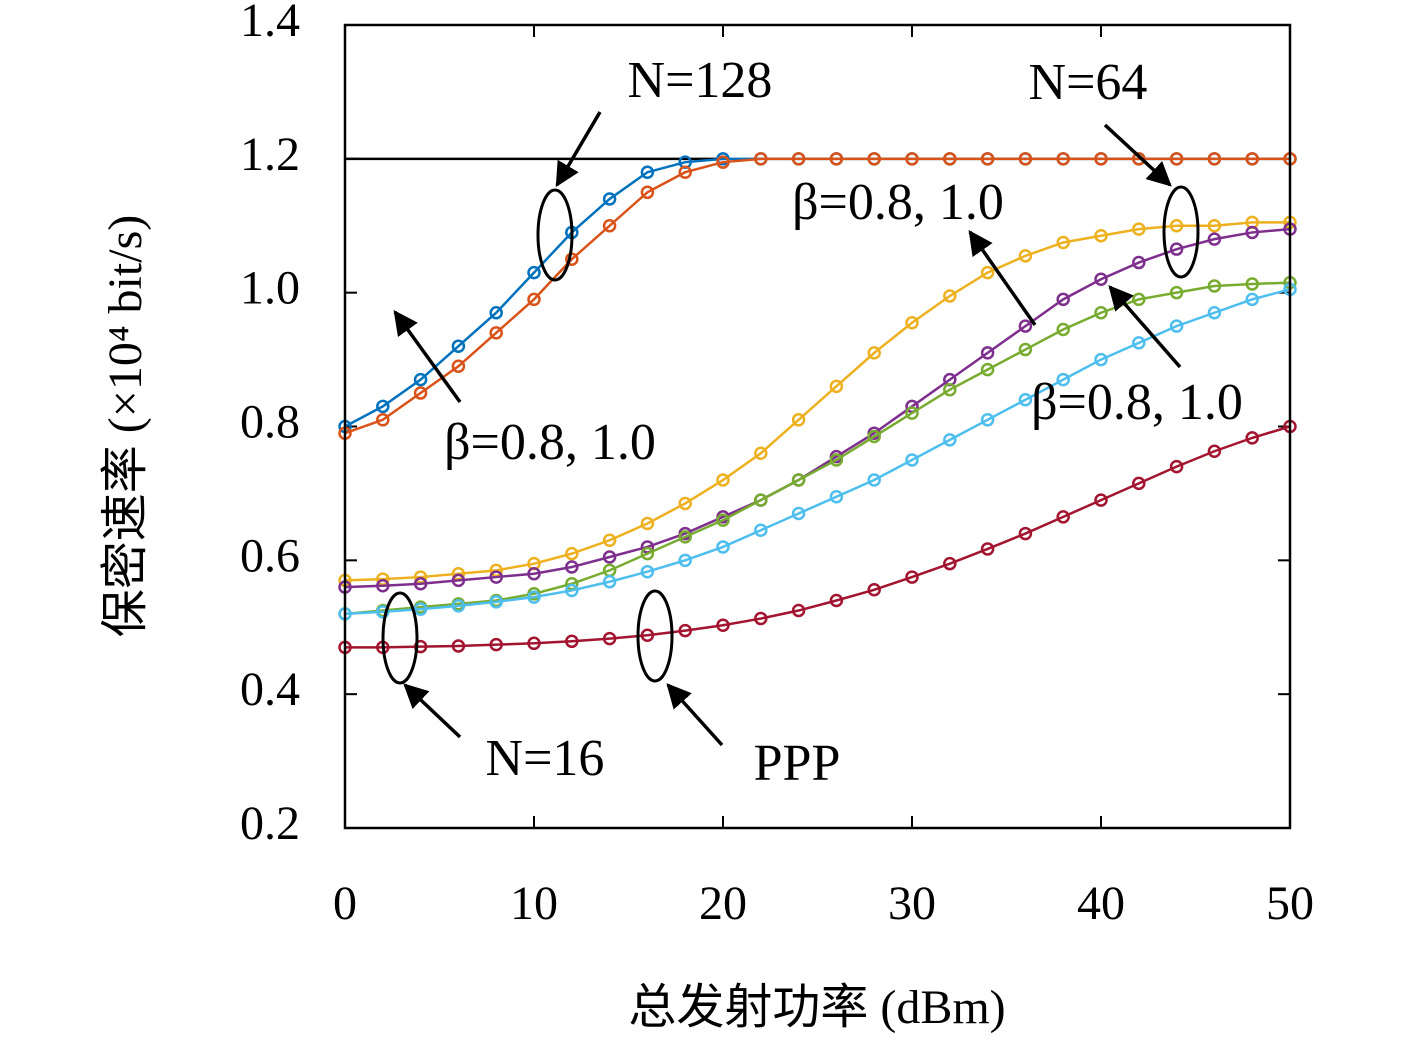 This screenshot has height=1050, width=1417. Describe the element at coordinates (125, 426) in the screenshot. I see `y-axis-label: 保密速率 (×10⁴ bit/s)` at that location.